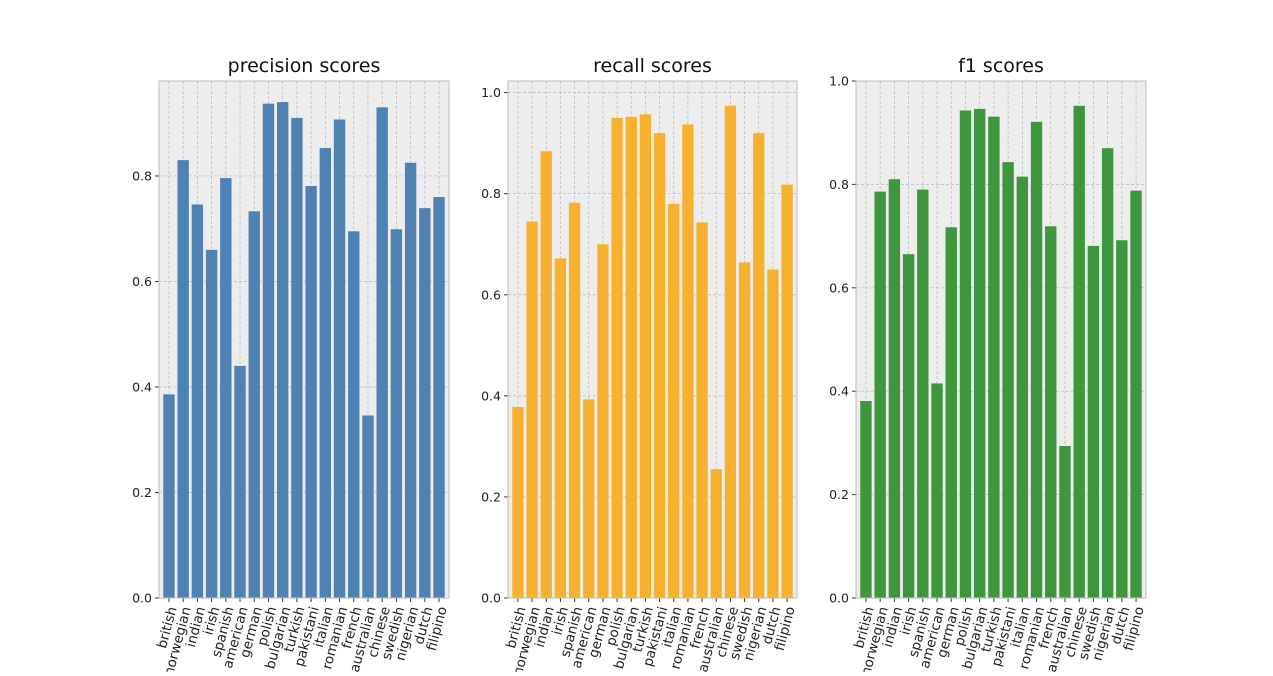 The height and width of the screenshot is (676, 1273). I want to click on chart-title: recall scores, so click(652, 66).